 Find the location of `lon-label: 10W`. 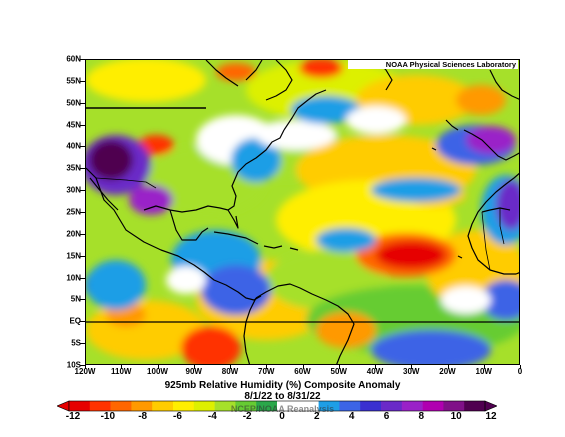

lon-label: 10W is located at coordinates (483, 371).